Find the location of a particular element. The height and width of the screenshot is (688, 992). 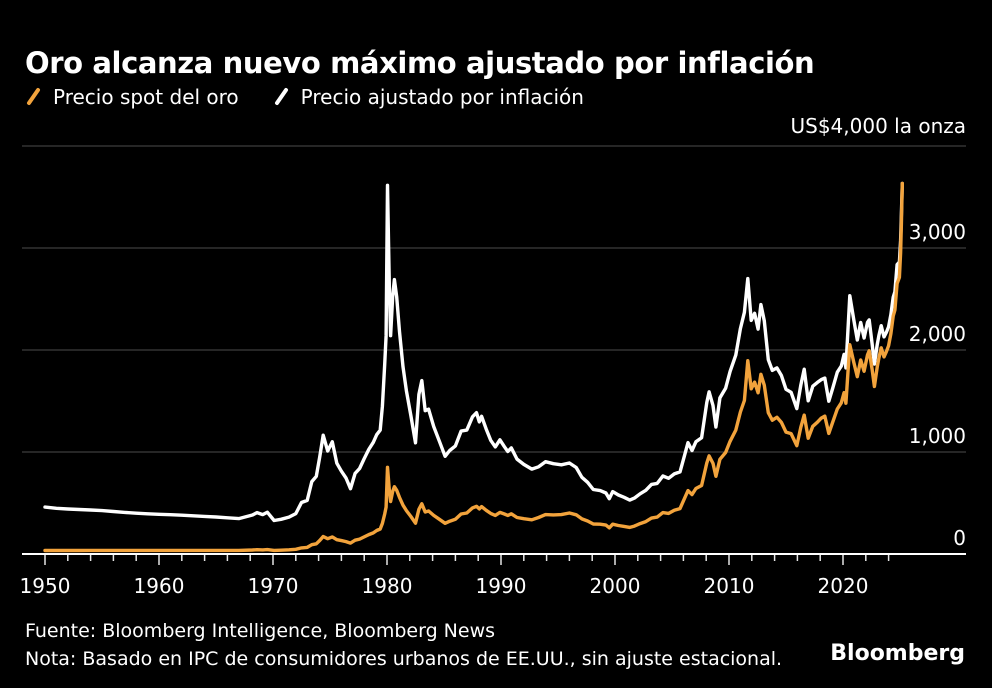

spot-line-swatch-icon is located at coordinates (33, 96).